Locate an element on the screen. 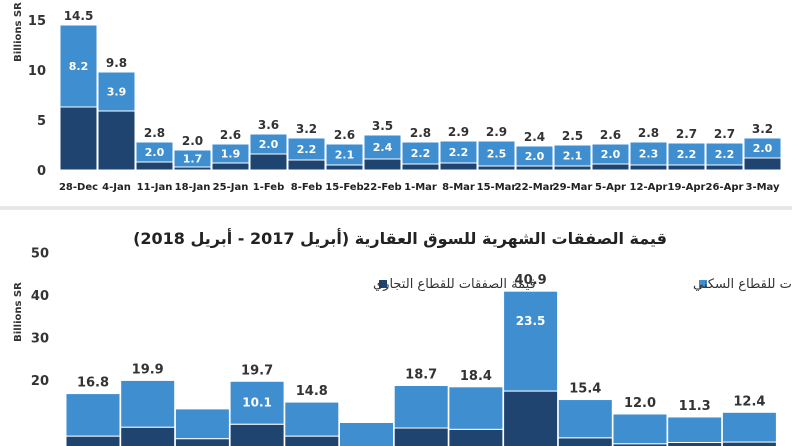 The image size is (792, 446). bottom-y-tick-label: 50 is located at coordinates (40, 254).